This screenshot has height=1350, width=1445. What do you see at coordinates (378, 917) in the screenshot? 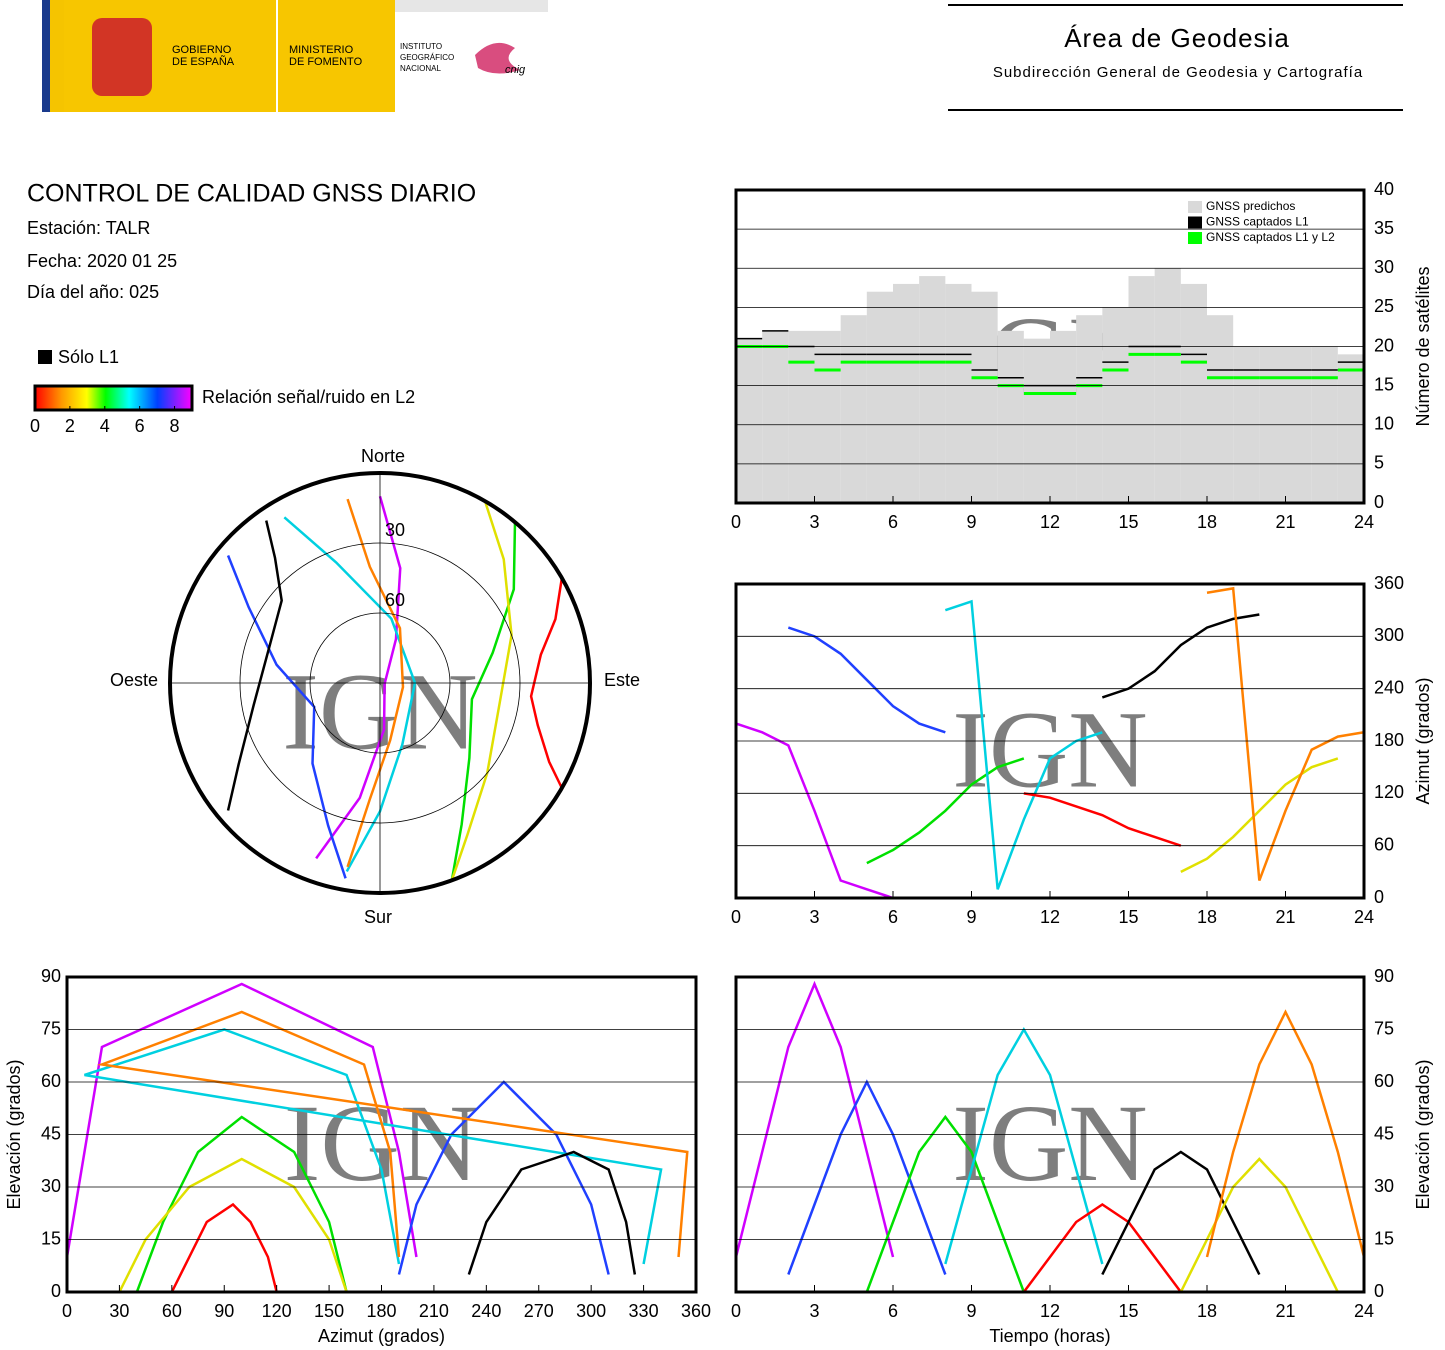
I see `compass-label: Sur` at bounding box center [378, 917].